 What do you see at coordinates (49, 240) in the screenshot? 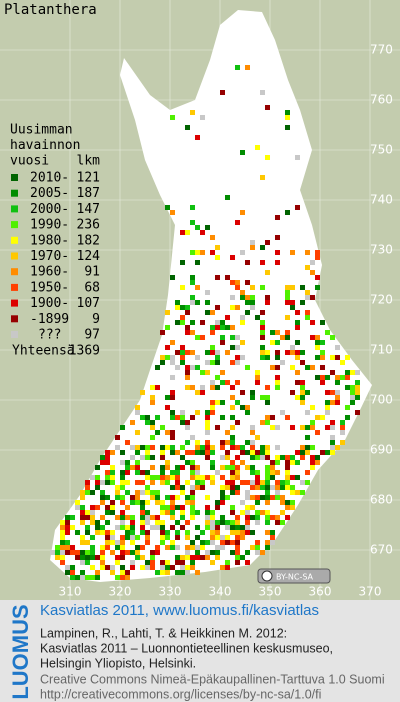
I see `legend-label: 1980-` at bounding box center [49, 240].